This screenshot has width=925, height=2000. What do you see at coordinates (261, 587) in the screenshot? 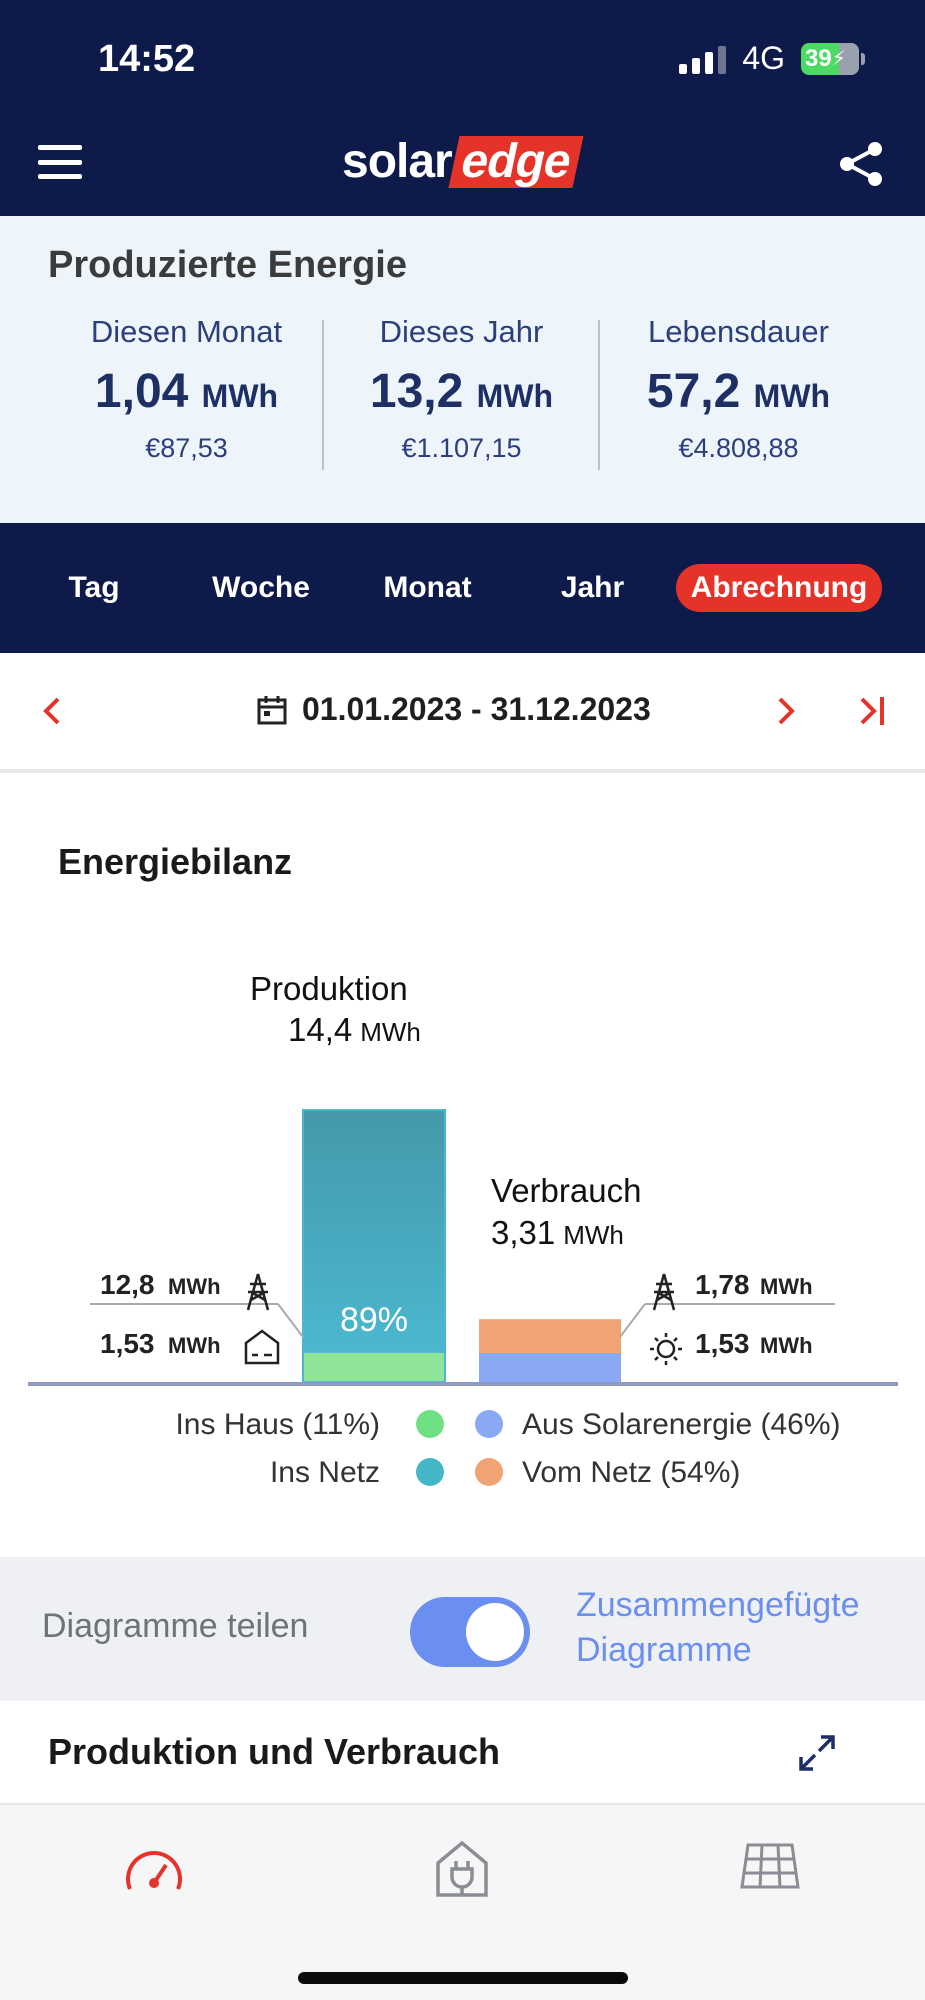
I see `tab-week: Woche` at bounding box center [261, 587].